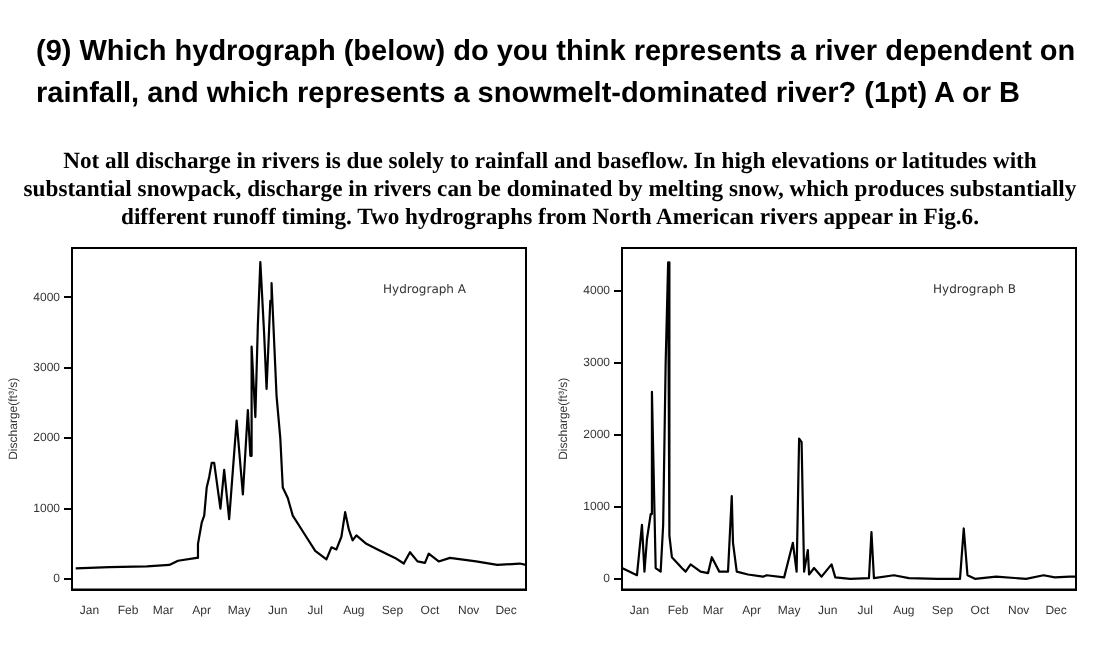  Describe the element at coordinates (556, 74) in the screenshot. I see `chart-title: (9) Which hydrograph (below) do you think represents a river dependent on rainfall, and which represents a snowmelt-dominated river? (1pt) A or B` at that location.